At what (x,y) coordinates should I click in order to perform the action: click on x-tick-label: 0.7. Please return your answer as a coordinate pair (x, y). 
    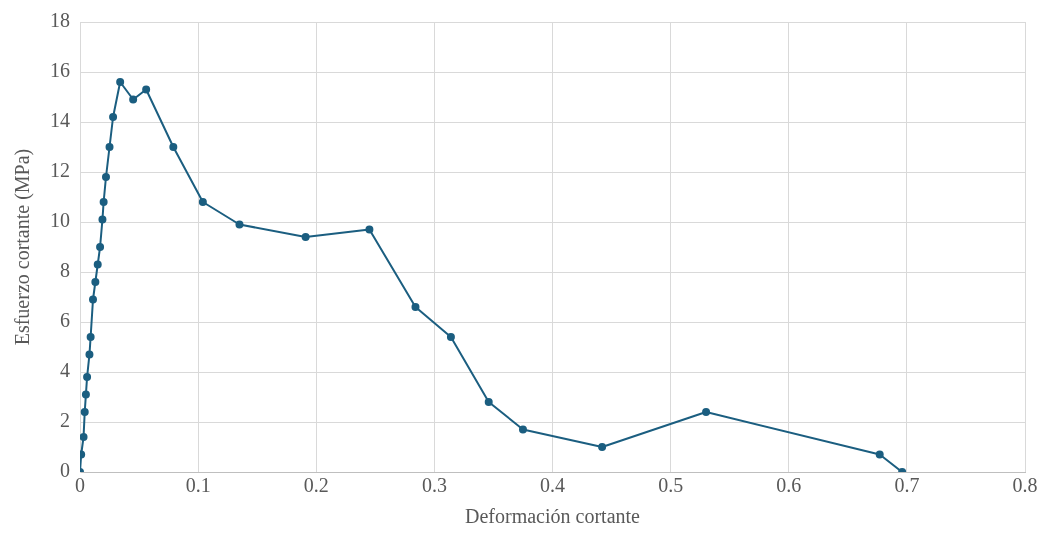
    Looking at the image, I should click on (907, 485).